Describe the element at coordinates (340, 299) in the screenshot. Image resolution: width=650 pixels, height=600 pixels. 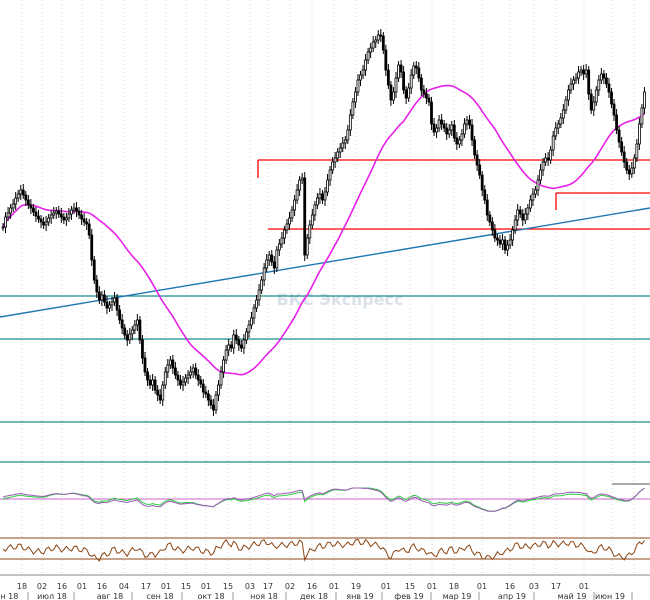
I see `watermark-text: БКС Экспресс` at that location.